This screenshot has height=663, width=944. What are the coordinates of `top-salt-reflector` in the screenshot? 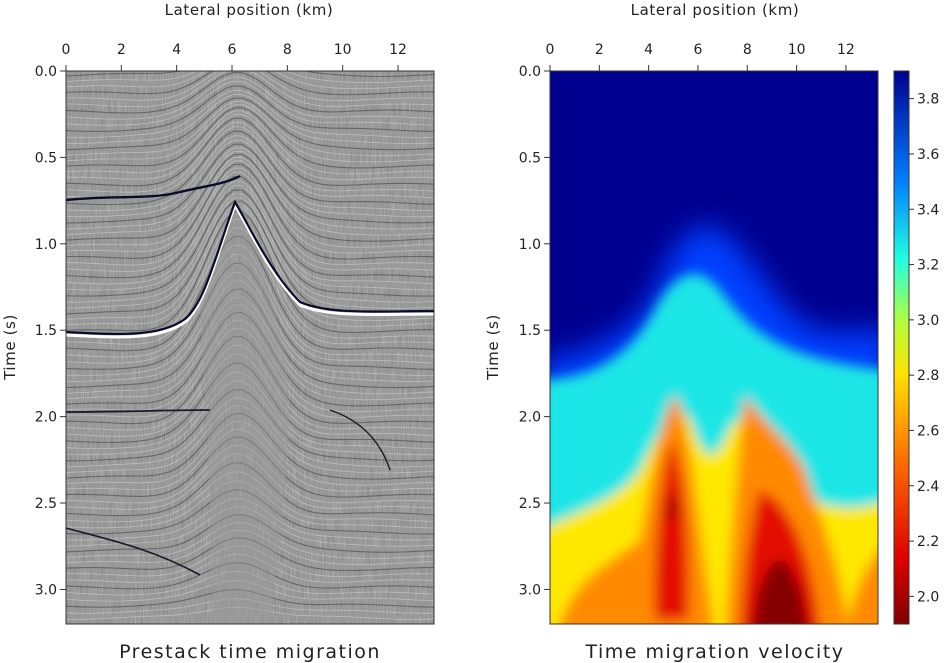 It's located at (153, 188).